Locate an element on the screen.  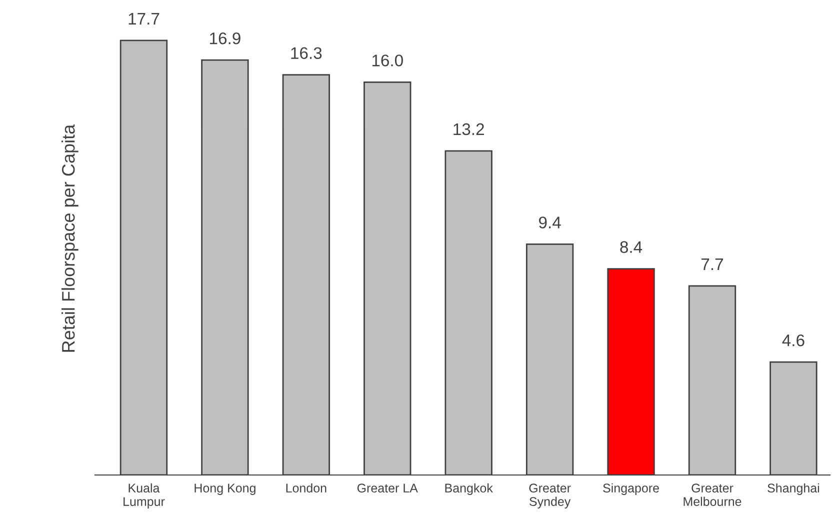
x-tick-label: London is located at coordinates (306, 488).